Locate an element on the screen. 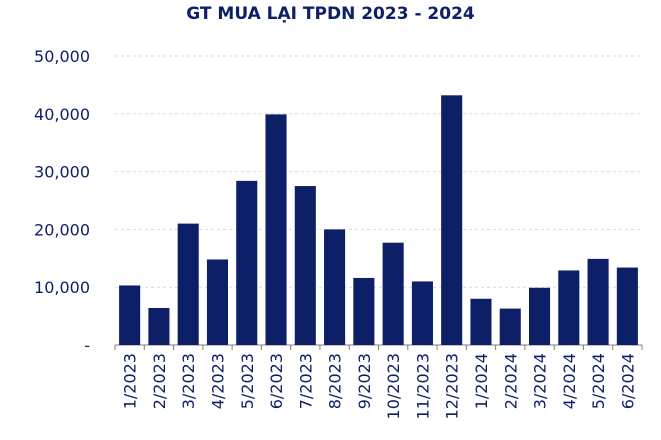 The image size is (661, 440). bar-5-2023 is located at coordinates (247, 262).